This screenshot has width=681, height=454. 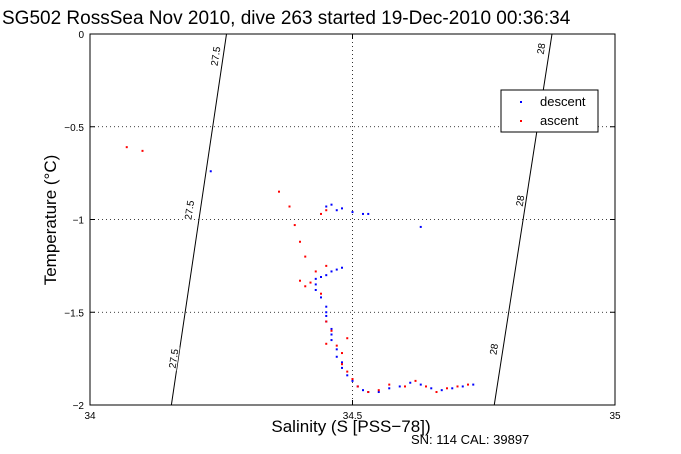 What do you see at coordinates (79, 406) in the screenshot?
I see `y-tick-label: −2` at bounding box center [79, 406].